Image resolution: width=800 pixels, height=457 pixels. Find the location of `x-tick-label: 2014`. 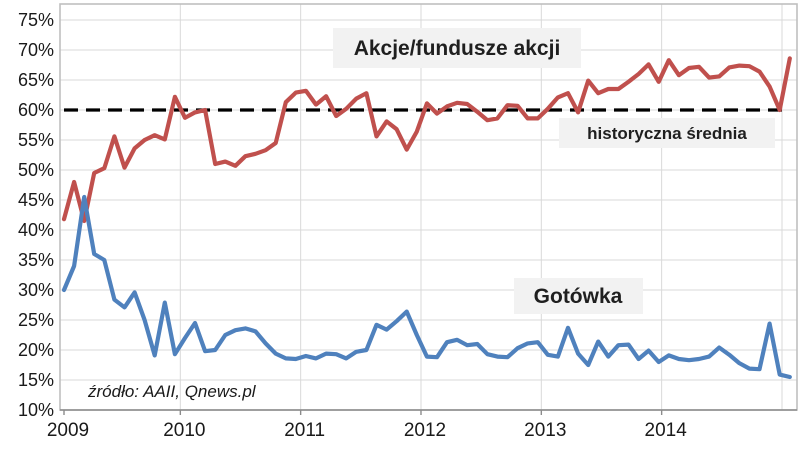

x-tick-label: 2014 is located at coordinates (666, 430).